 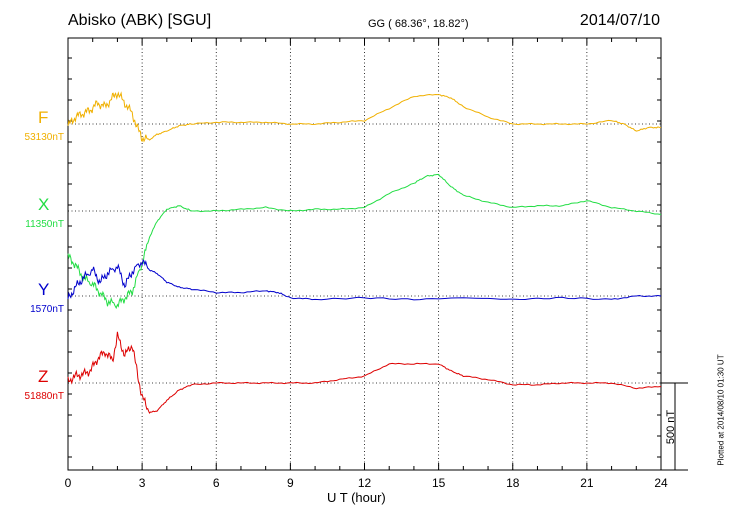 I want to click on series-line-y, so click(x=364, y=280).